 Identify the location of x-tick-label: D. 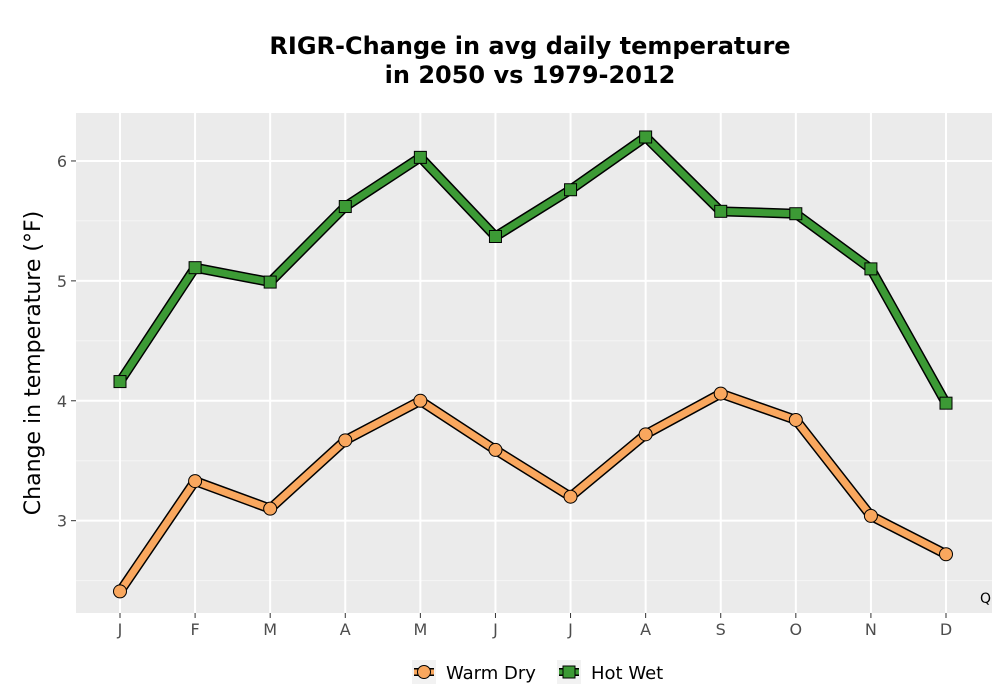
(946, 629).